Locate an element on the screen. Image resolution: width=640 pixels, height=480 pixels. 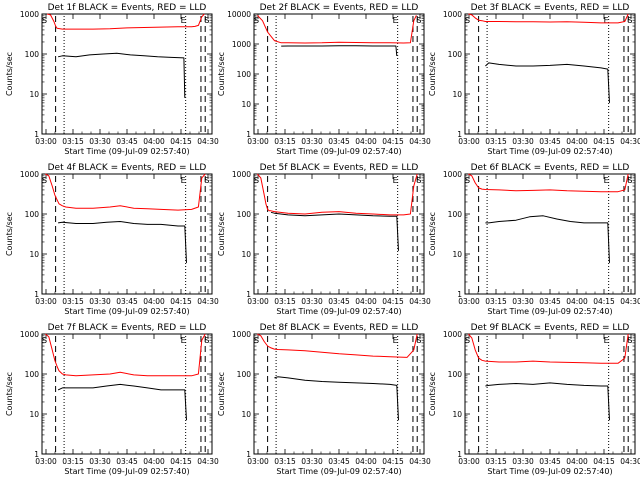
chart-title: Det 8f BLACK = Events, RED = LLD is located at coordinates (339, 328).